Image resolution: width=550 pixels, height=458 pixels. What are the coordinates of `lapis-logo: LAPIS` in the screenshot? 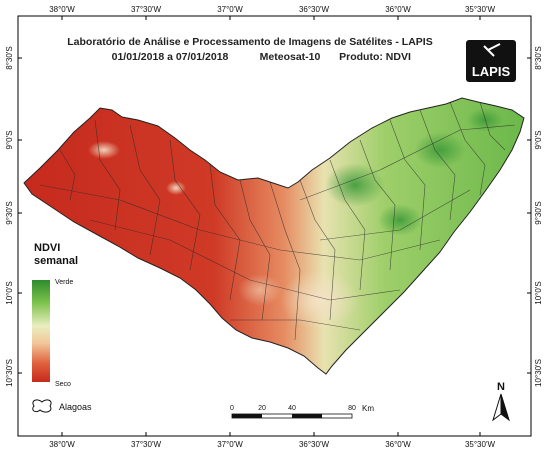 It's located at (491, 61).